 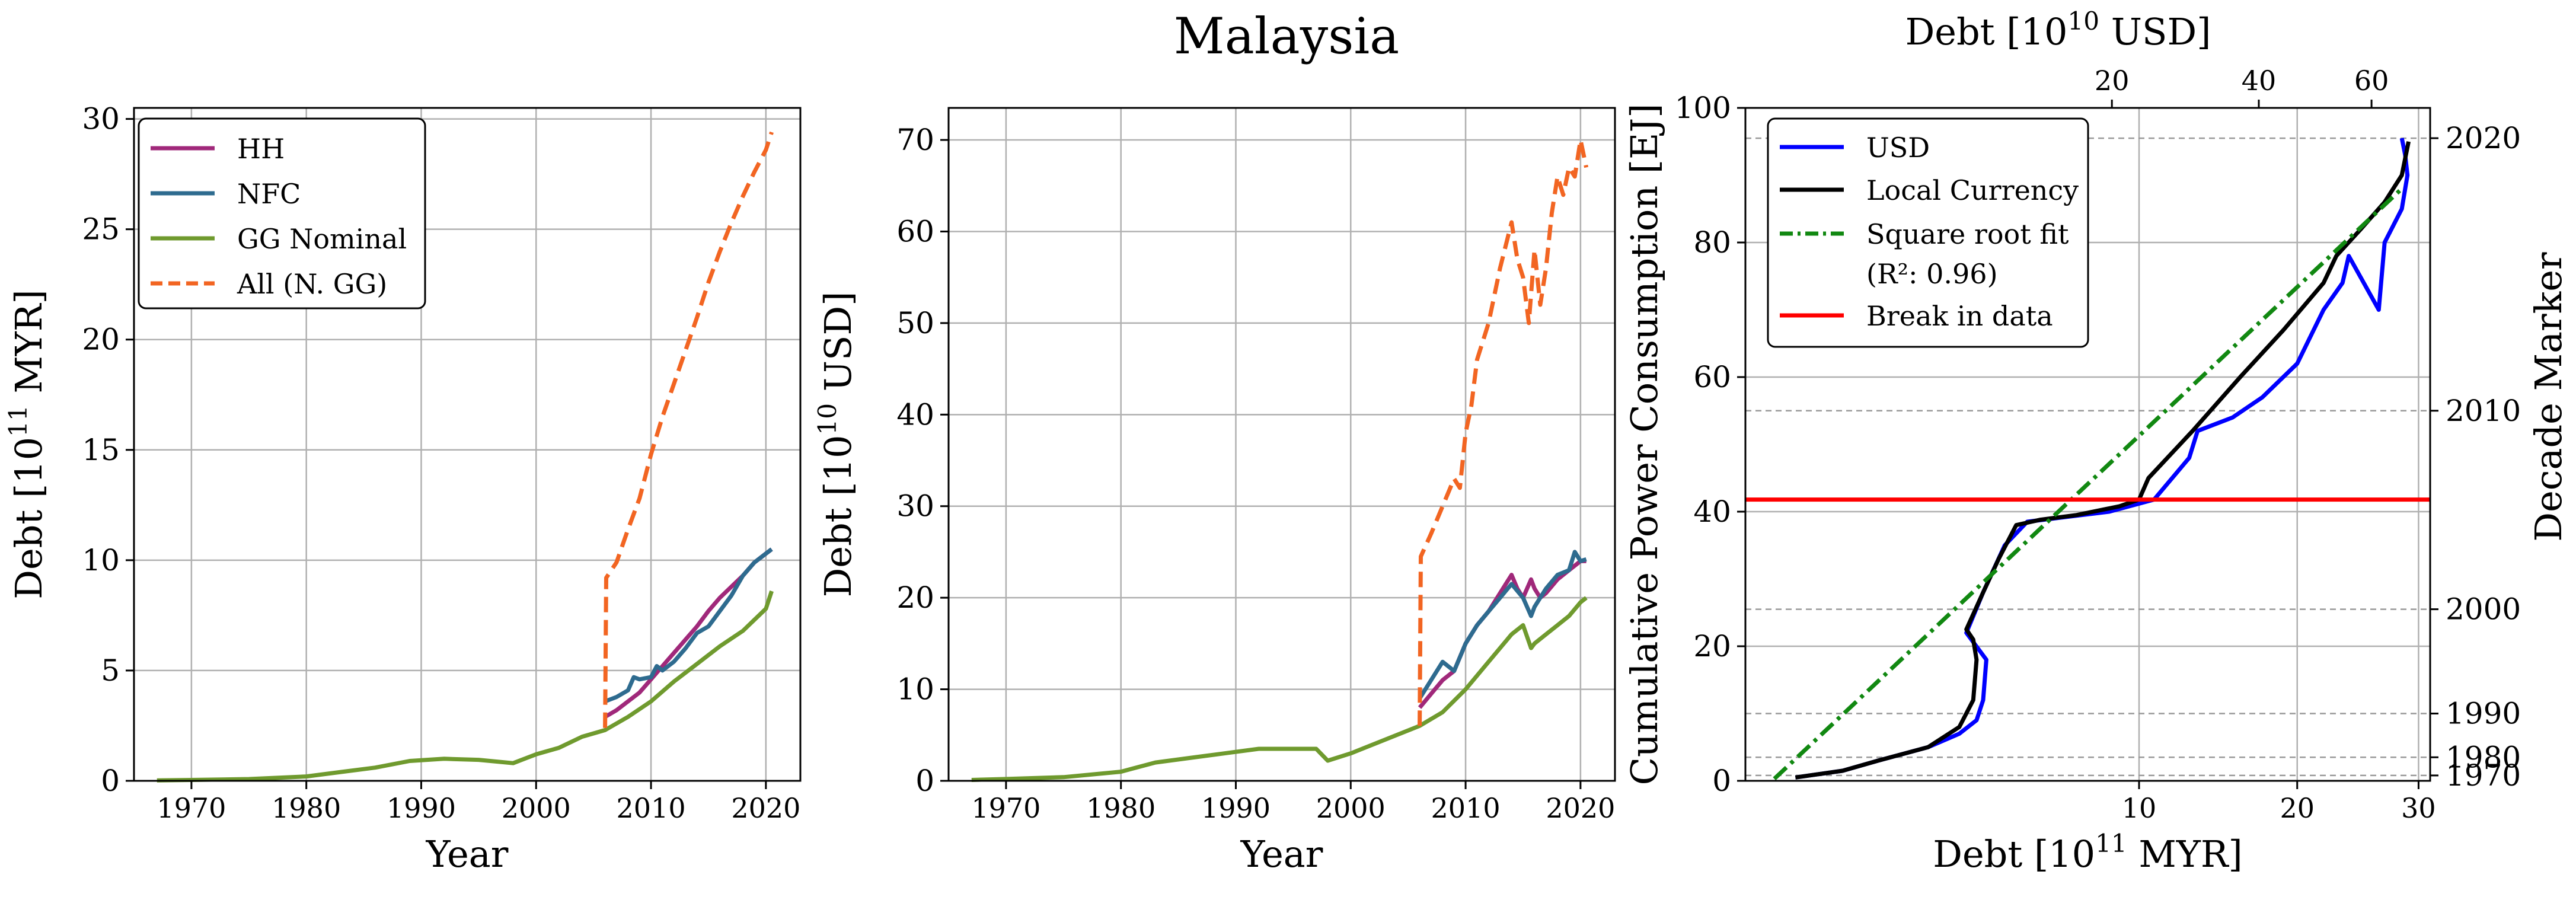 What do you see at coordinates (2112, 81) in the screenshot?
I see `top-x-tick-label: 20` at bounding box center [2112, 81].